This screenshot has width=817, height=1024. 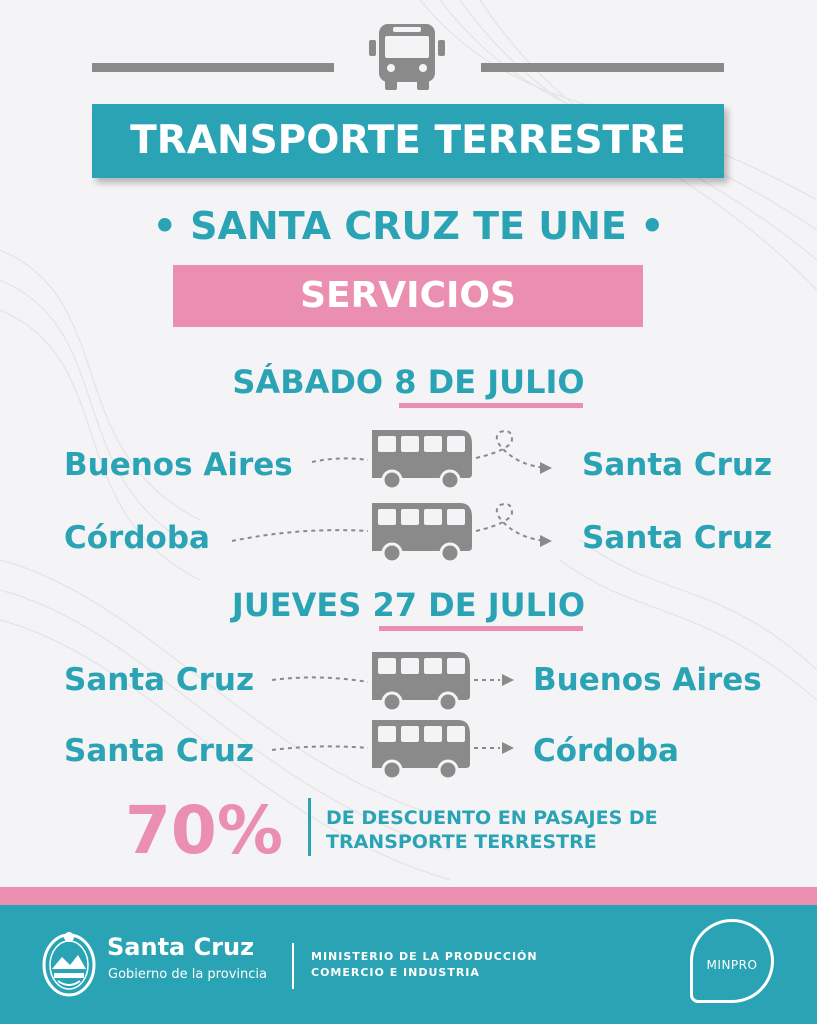 I want to click on discount-divider, so click(x=309, y=827).